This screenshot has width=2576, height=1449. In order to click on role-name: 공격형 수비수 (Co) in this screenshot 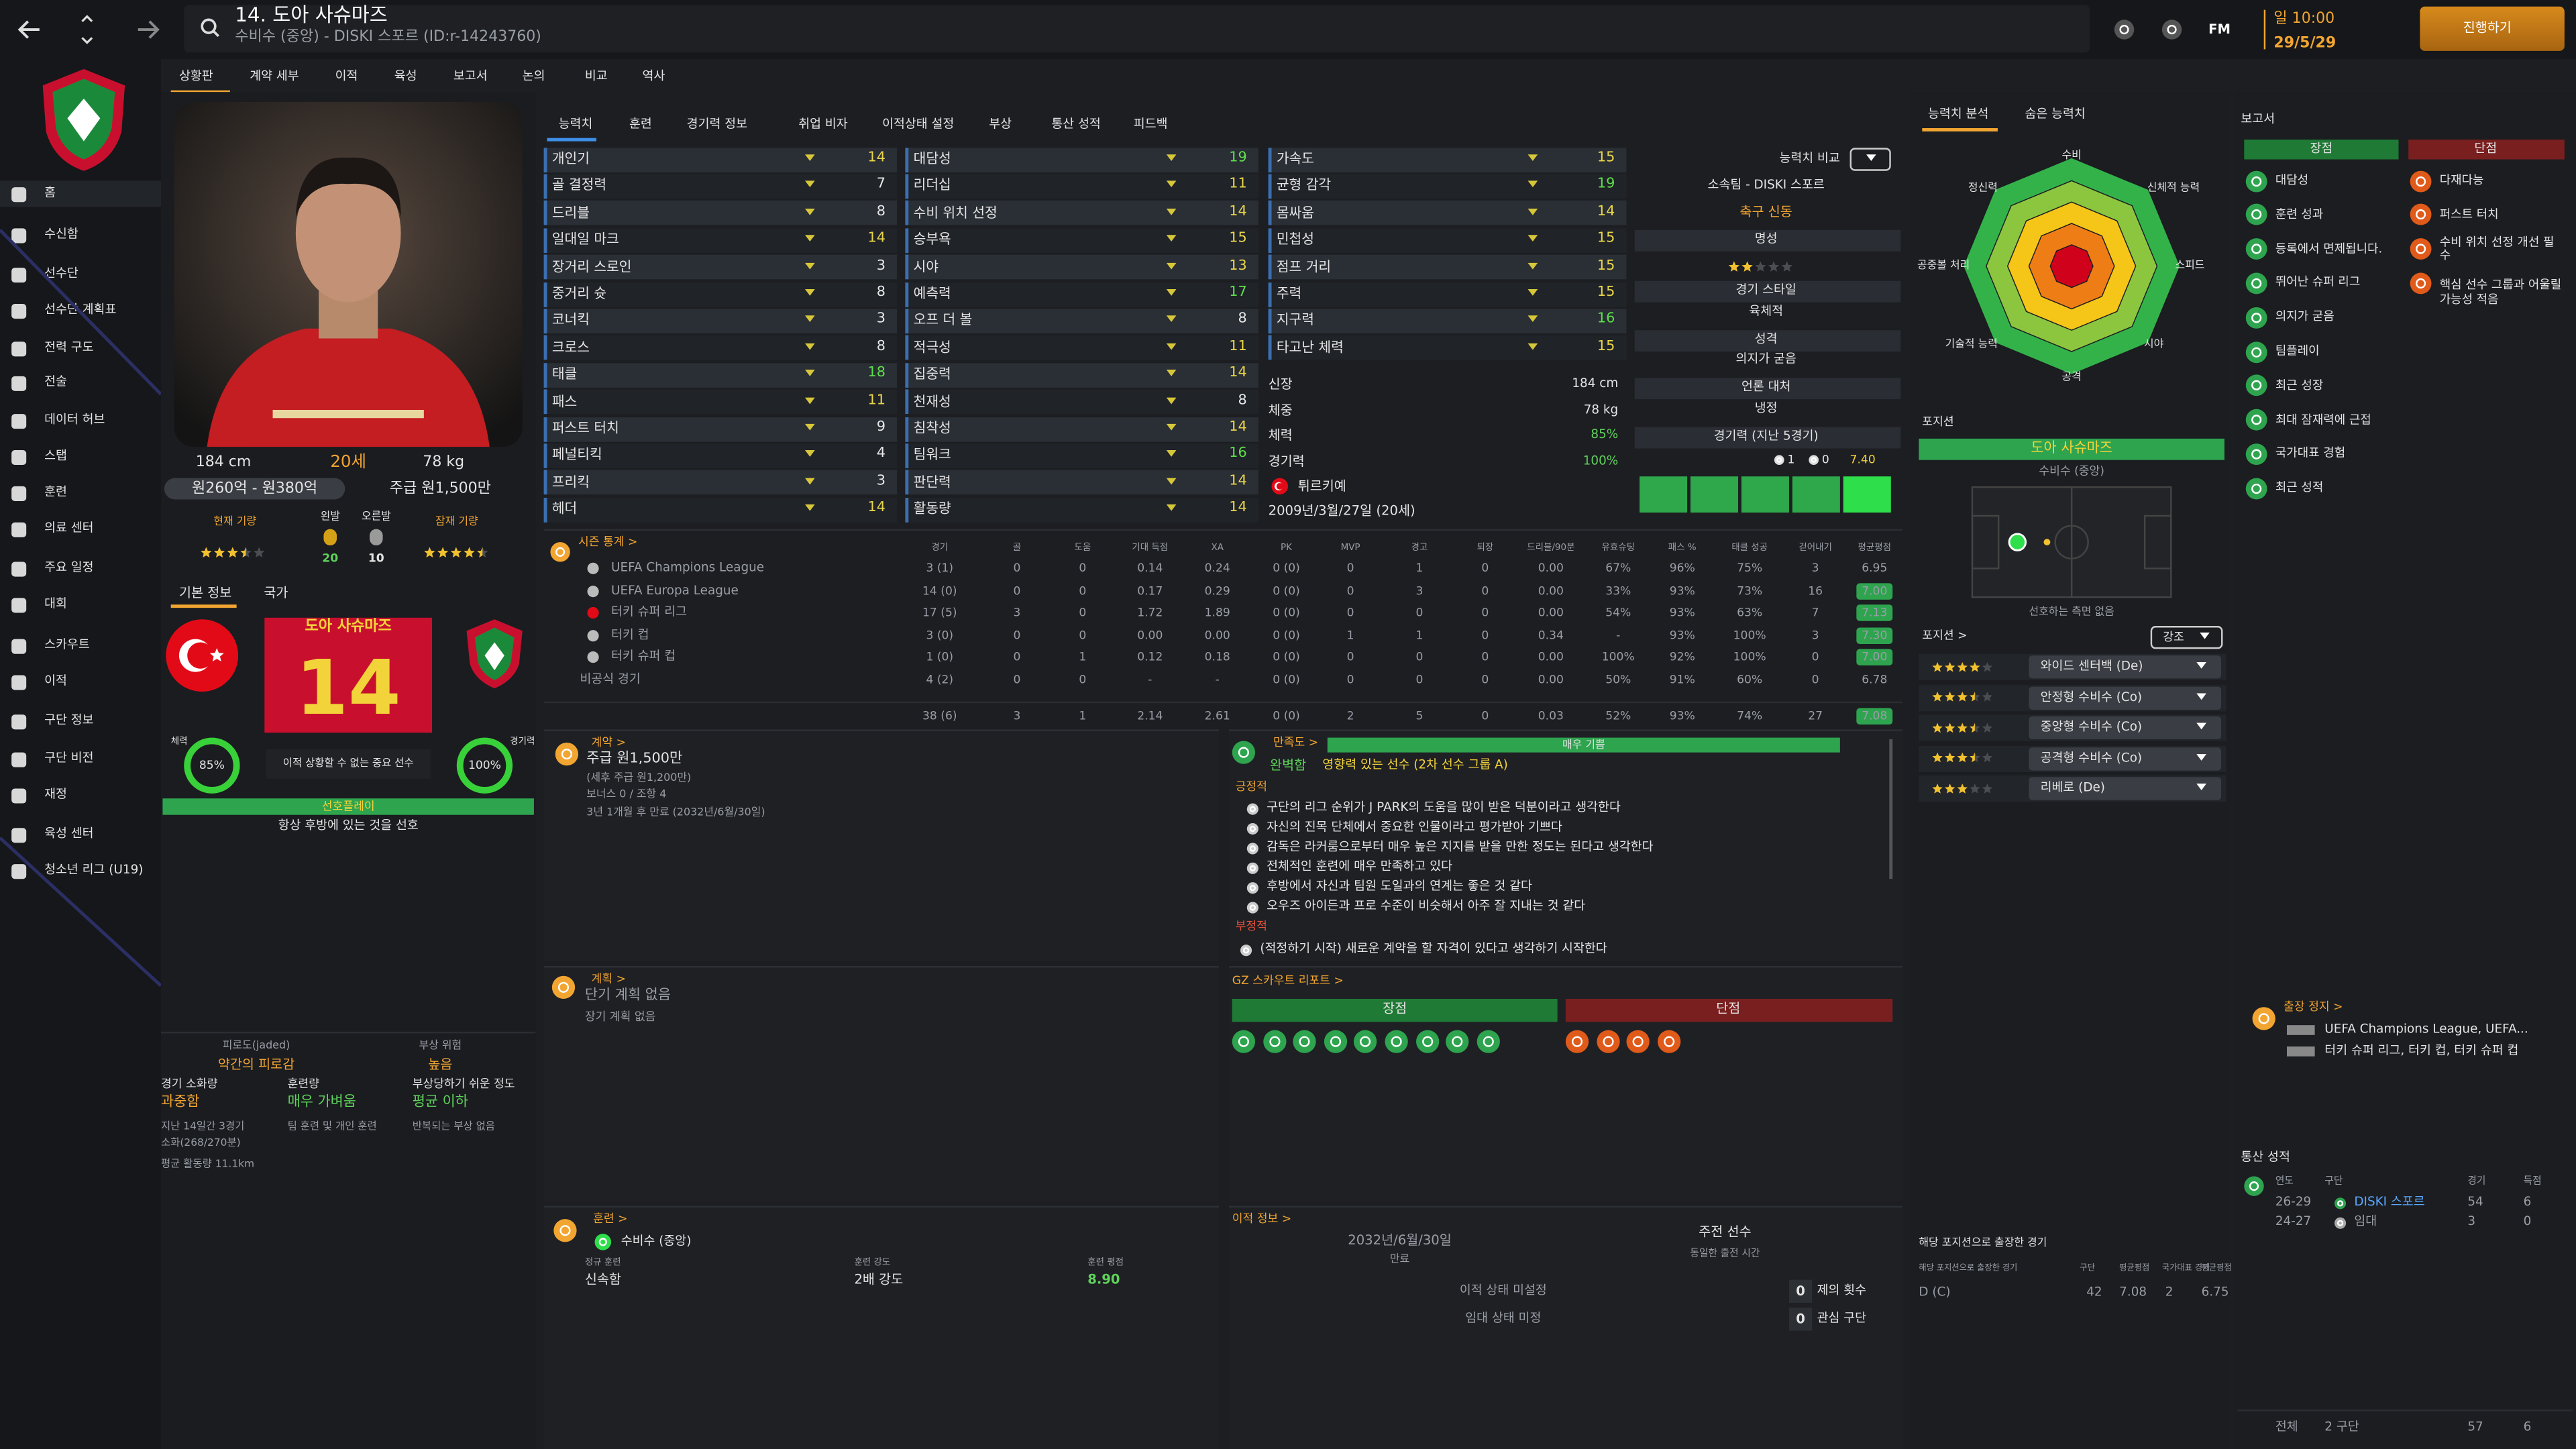, I will do `click(2091, 757)`.